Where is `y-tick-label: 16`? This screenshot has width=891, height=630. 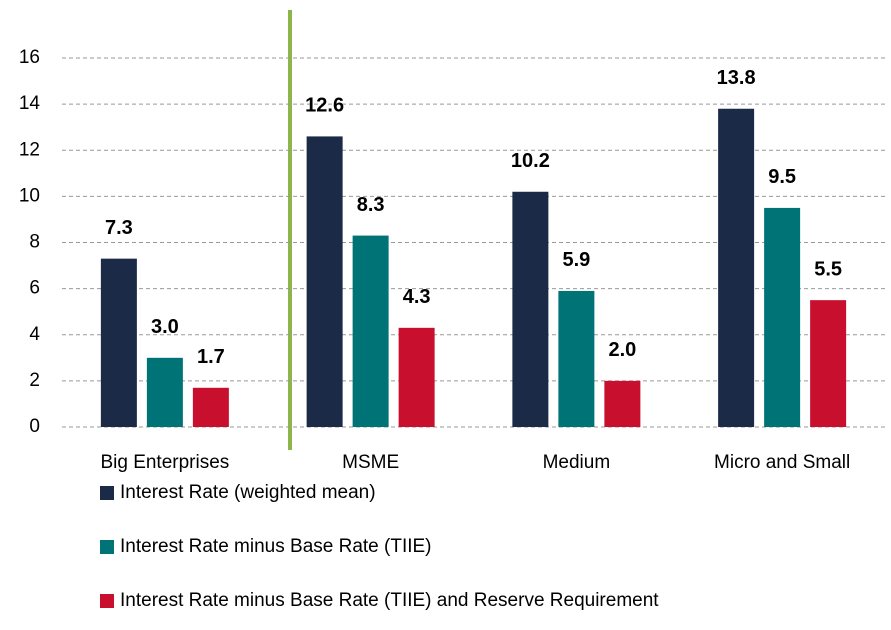
y-tick-label: 16 is located at coordinates (29, 57).